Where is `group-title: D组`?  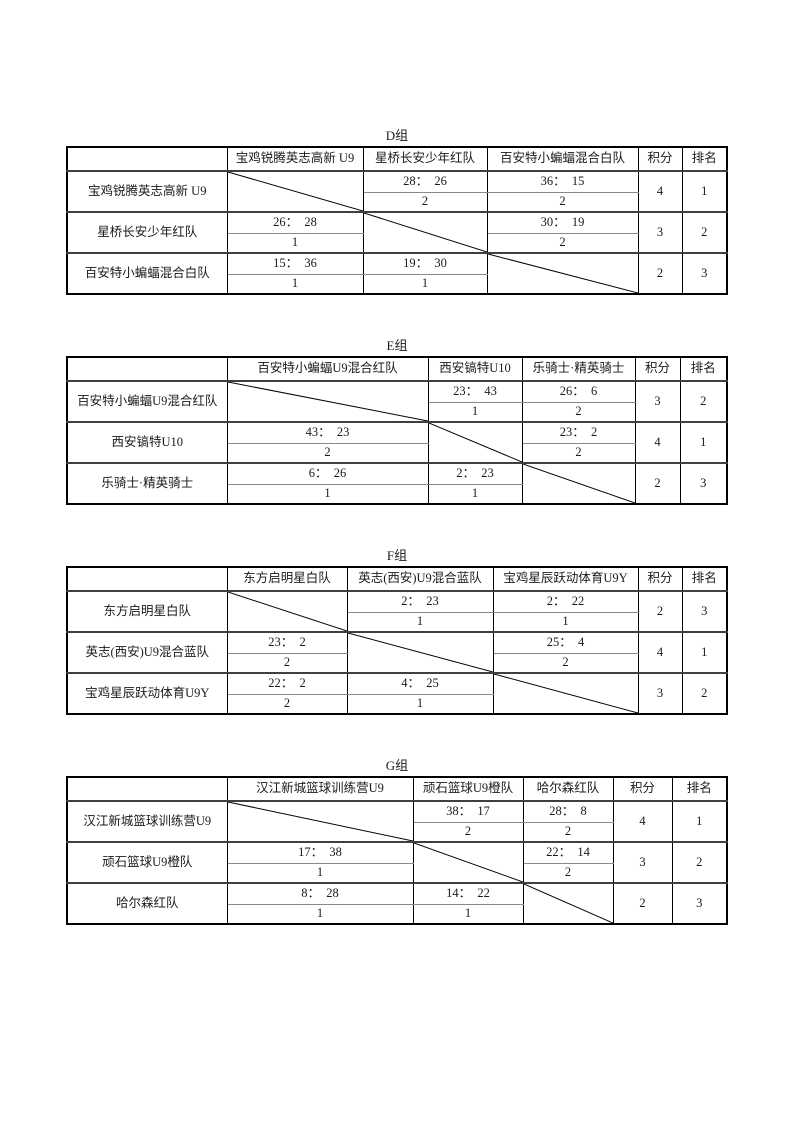 group-title: D组 is located at coordinates (397, 135).